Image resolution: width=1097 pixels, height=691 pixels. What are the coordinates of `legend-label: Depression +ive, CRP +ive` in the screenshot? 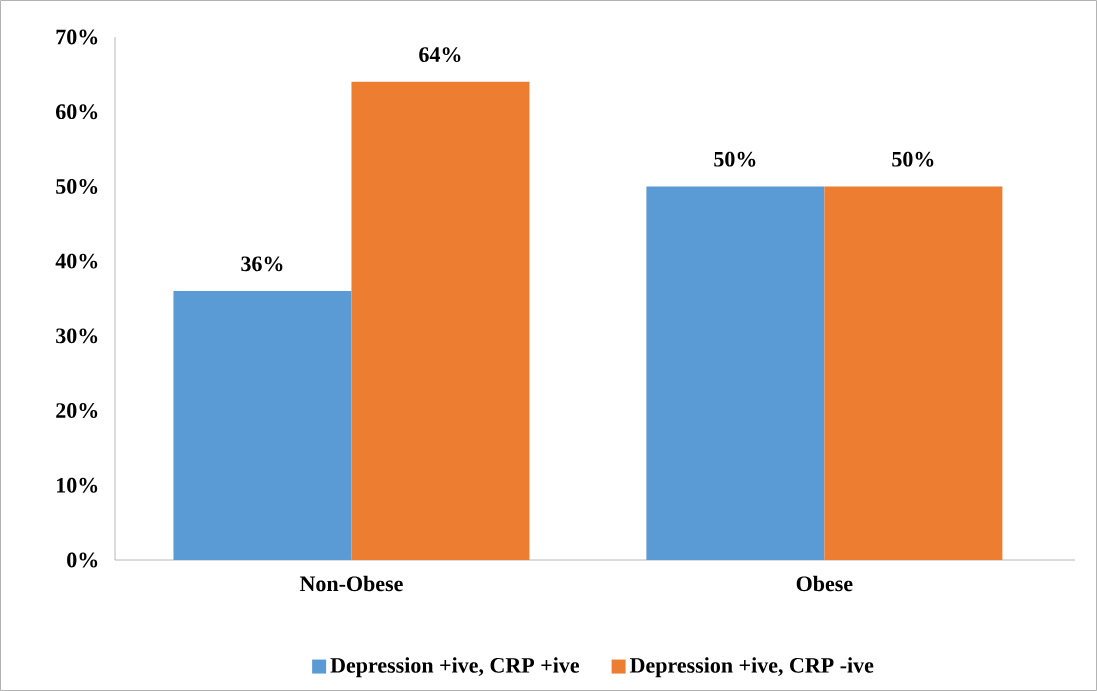 It's located at (455, 667).